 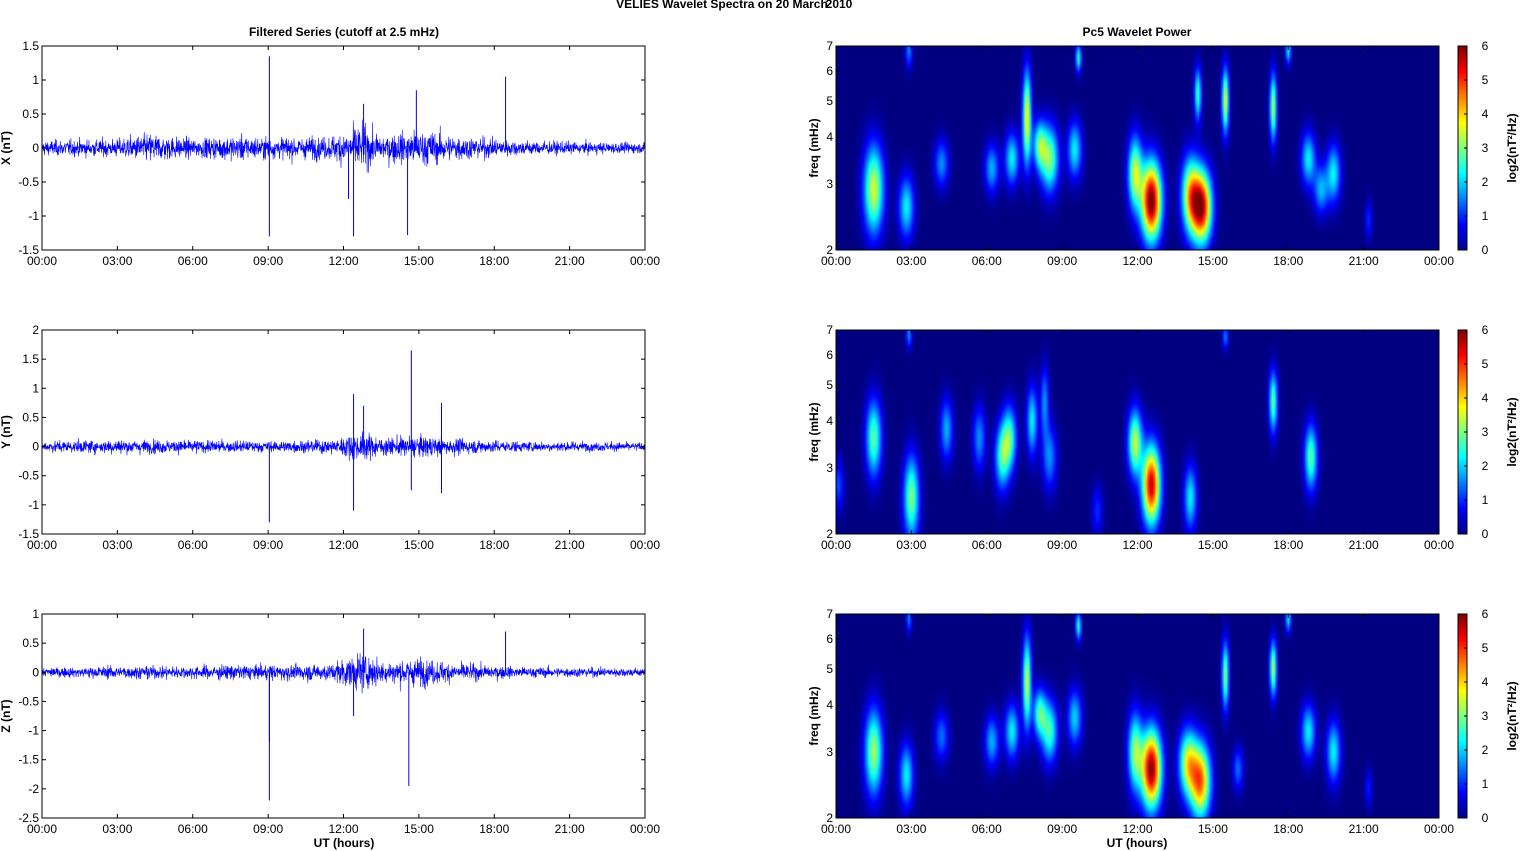 What do you see at coordinates (829, 669) in the screenshot?
I see `power-z-y-tick-label: 5` at bounding box center [829, 669].